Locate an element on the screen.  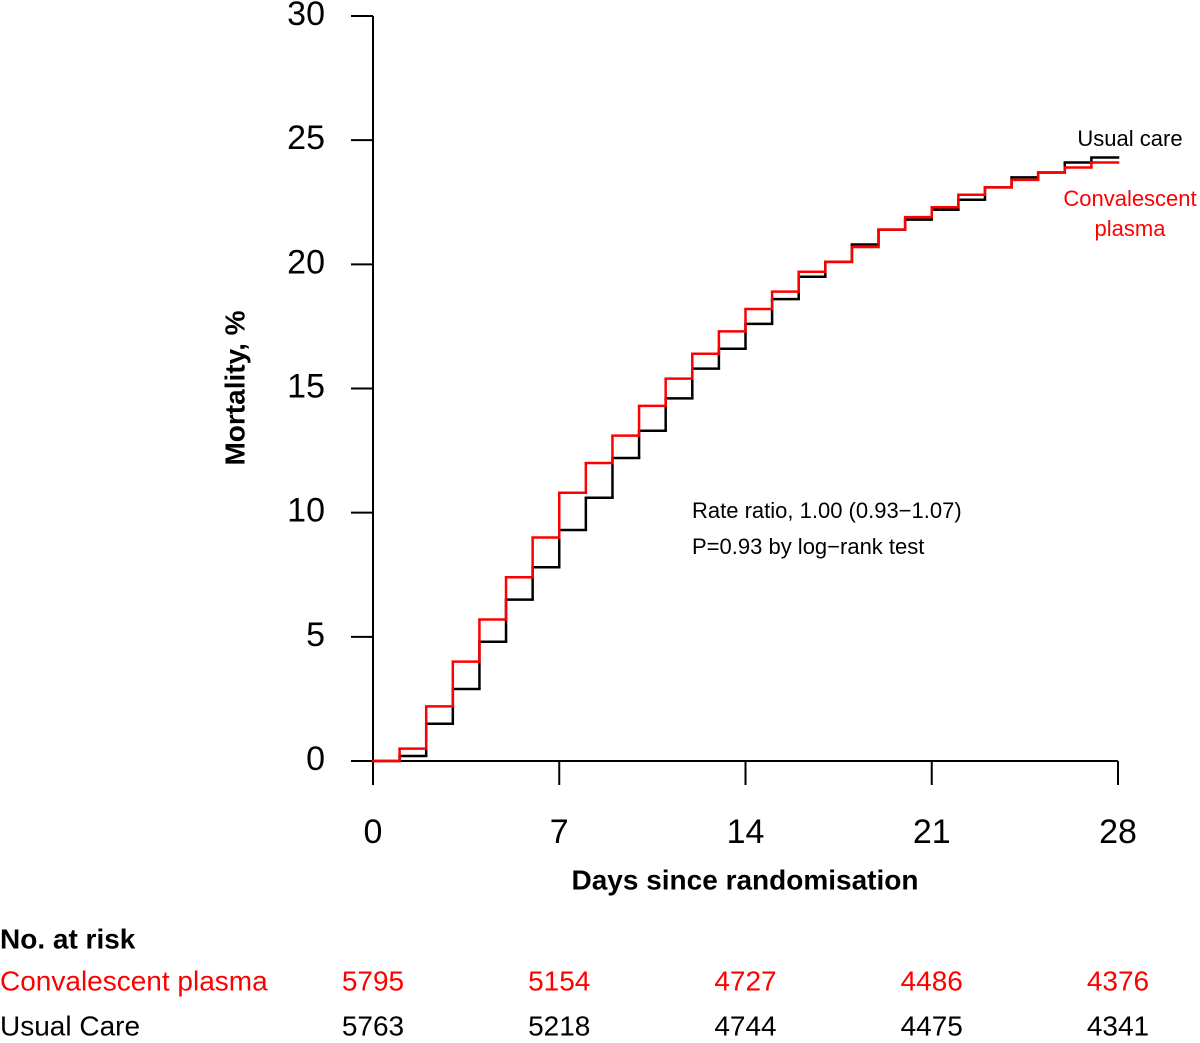
x-tick-label: 14 is located at coordinates (746, 832).